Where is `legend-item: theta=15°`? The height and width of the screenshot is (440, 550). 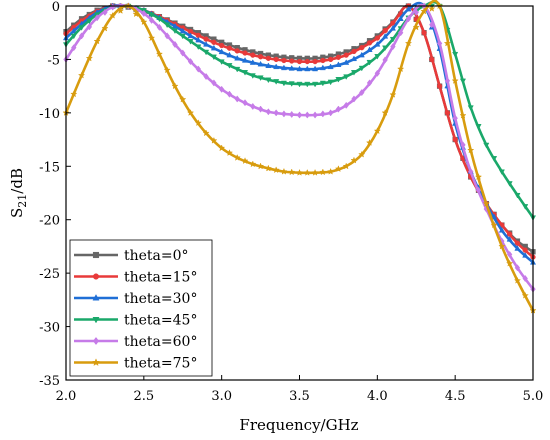
legend-item: theta=15° is located at coordinates (135, 278).